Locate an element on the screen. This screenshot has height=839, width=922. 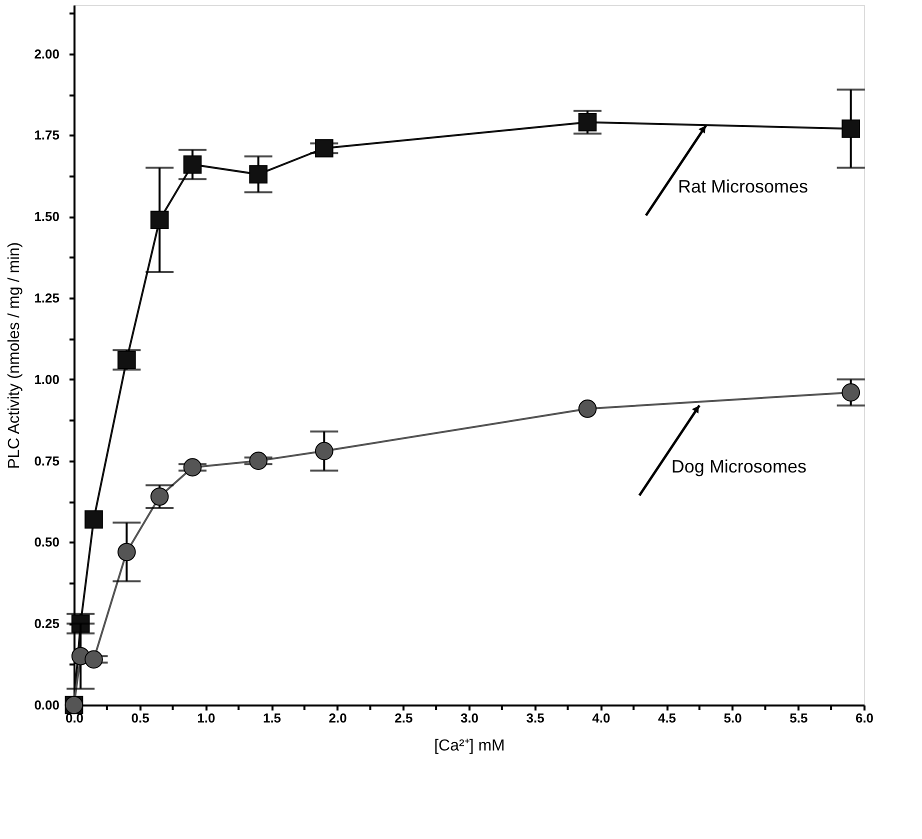
x-tick-label: 0.0 is located at coordinates (74, 718).